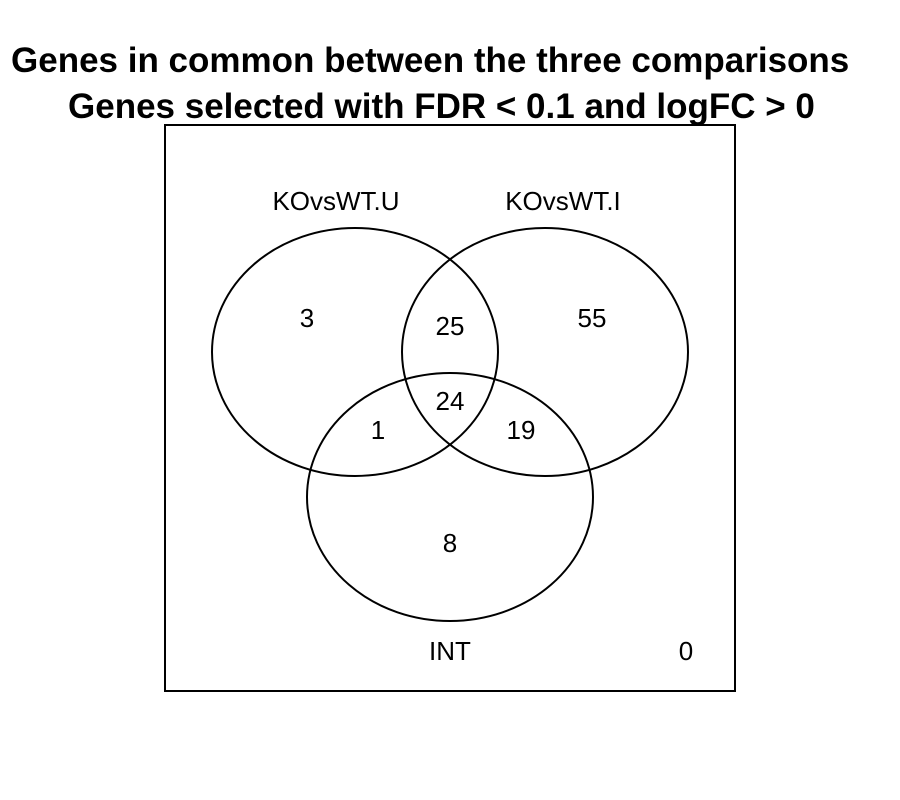 This screenshot has width=900, height=800. I want to click on count-bc: 19, so click(521, 430).